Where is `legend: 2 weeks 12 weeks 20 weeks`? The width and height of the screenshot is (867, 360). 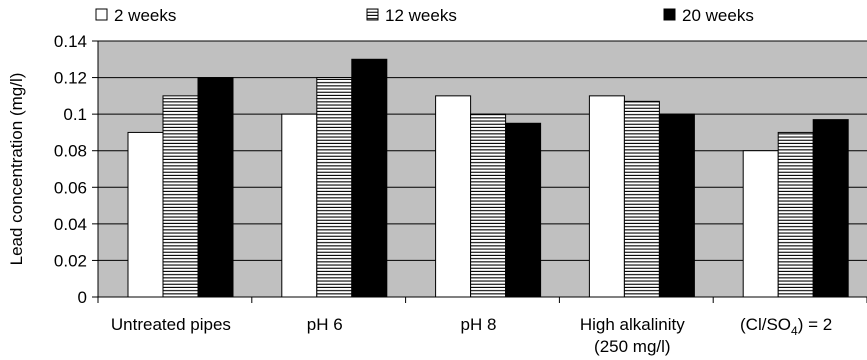
legend: 2 weeks 12 weeks 20 weeks is located at coordinates (424, 15).